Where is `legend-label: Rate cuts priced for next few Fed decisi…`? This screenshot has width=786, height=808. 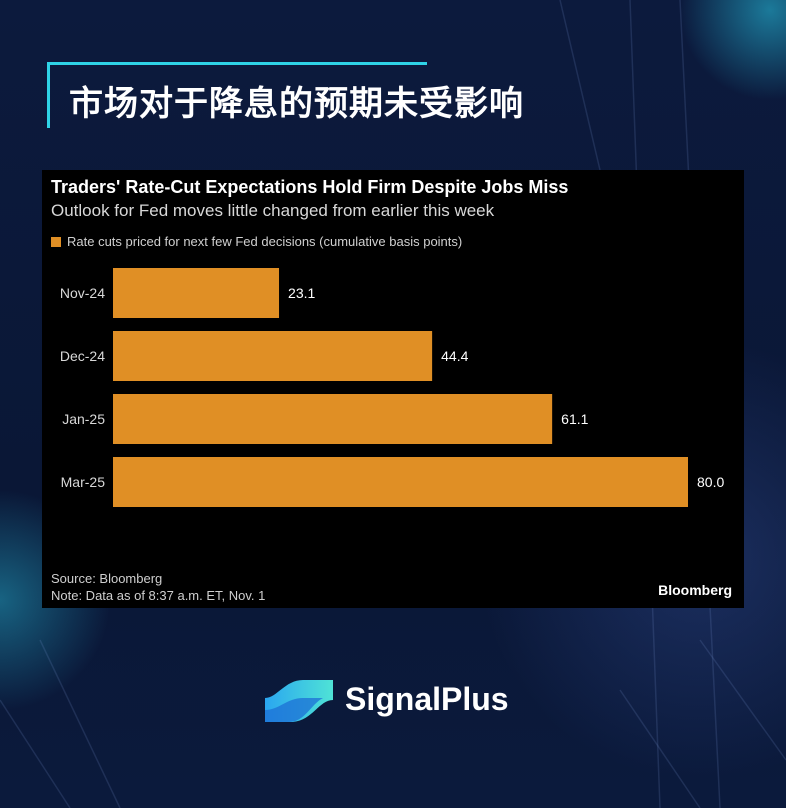
legend-label: Rate cuts priced for next few Fed decisi… is located at coordinates (265, 241).